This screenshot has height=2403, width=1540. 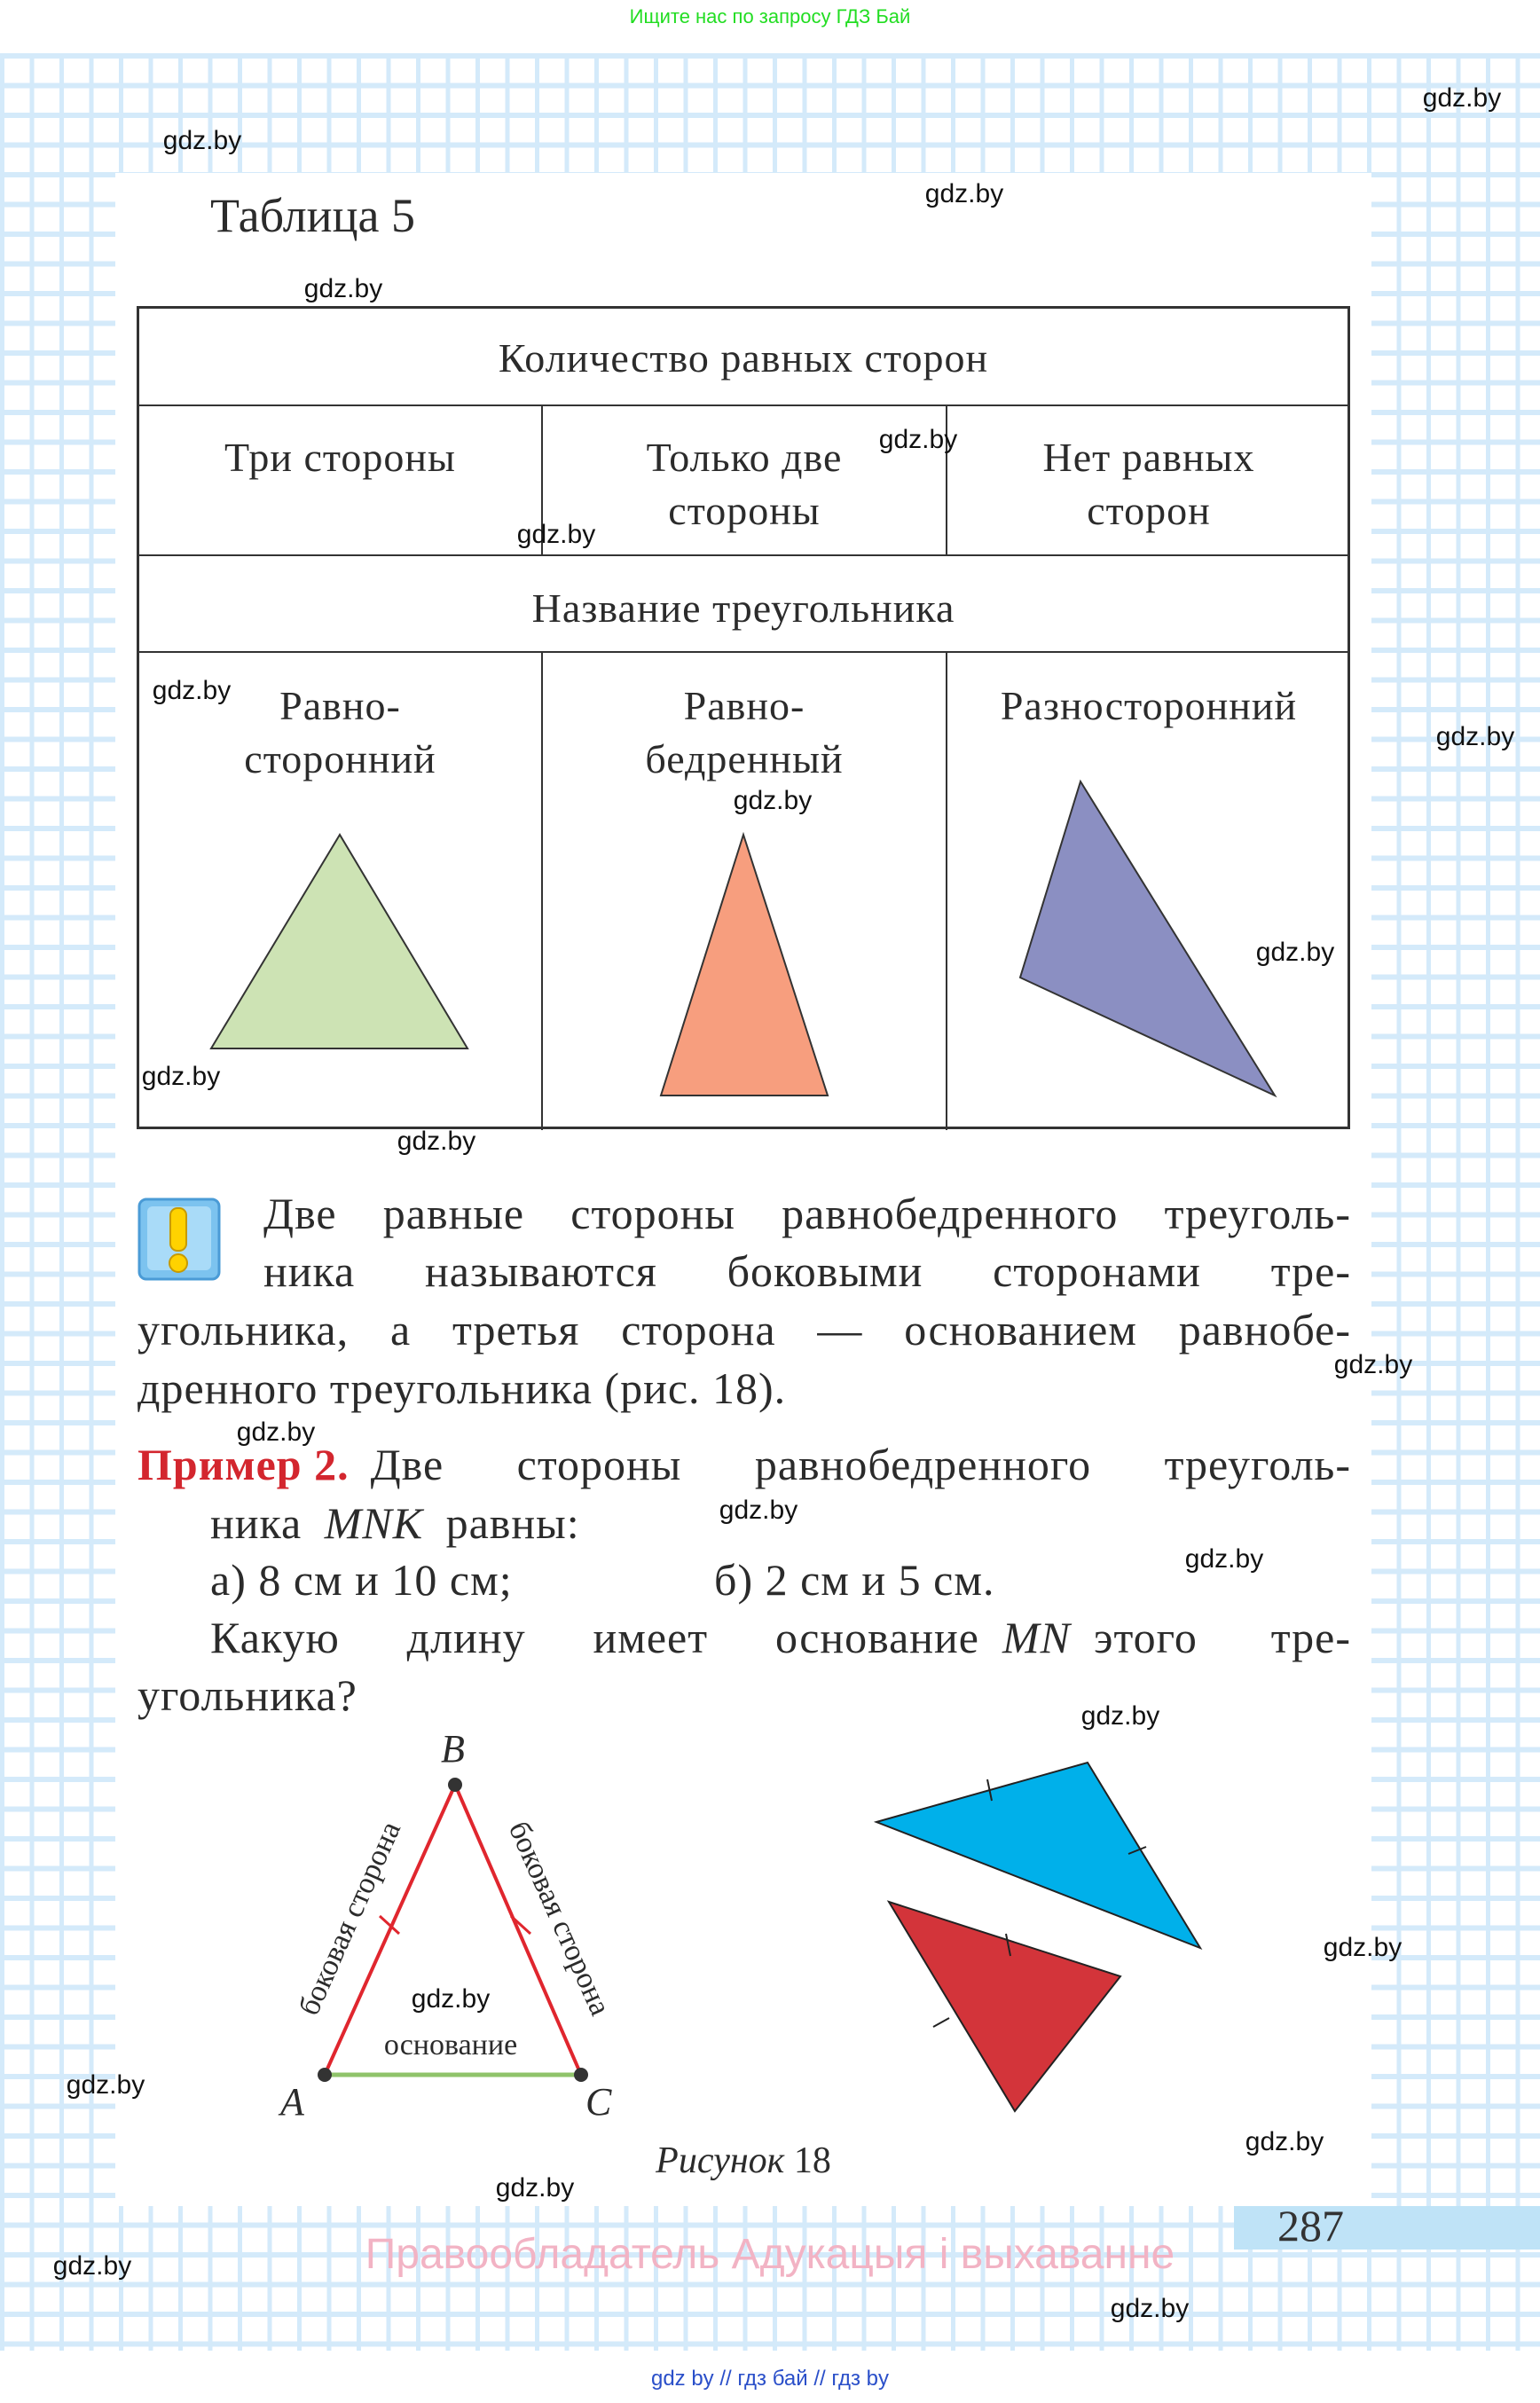 I want to click on cell-three-sides: Три стороны, so click(x=340, y=458).